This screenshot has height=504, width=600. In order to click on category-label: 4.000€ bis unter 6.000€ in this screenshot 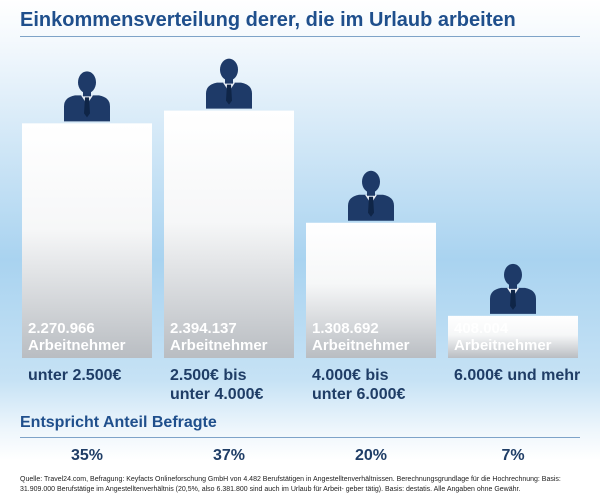, I will do `click(358, 385)`.